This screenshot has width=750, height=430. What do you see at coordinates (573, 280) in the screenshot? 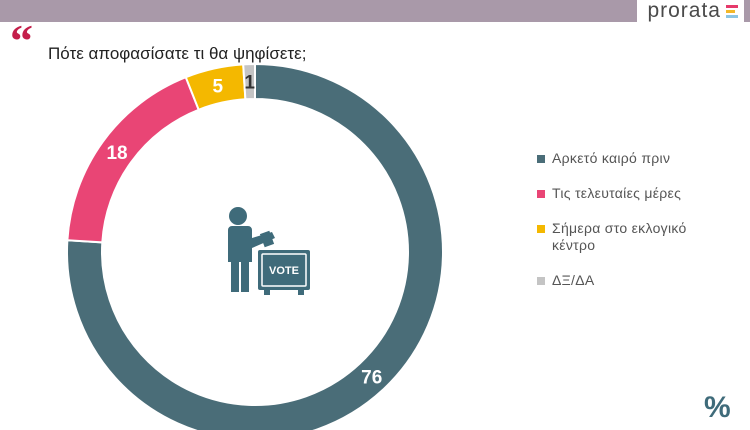
I see `legend-label: ΔΞ/ΔΑ` at bounding box center [573, 280].